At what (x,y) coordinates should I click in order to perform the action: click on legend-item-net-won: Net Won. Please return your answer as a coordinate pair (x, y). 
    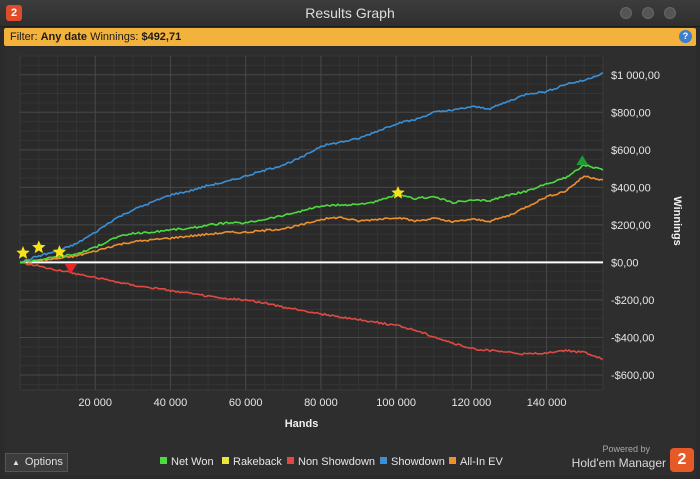
    Looking at the image, I should click on (187, 462).